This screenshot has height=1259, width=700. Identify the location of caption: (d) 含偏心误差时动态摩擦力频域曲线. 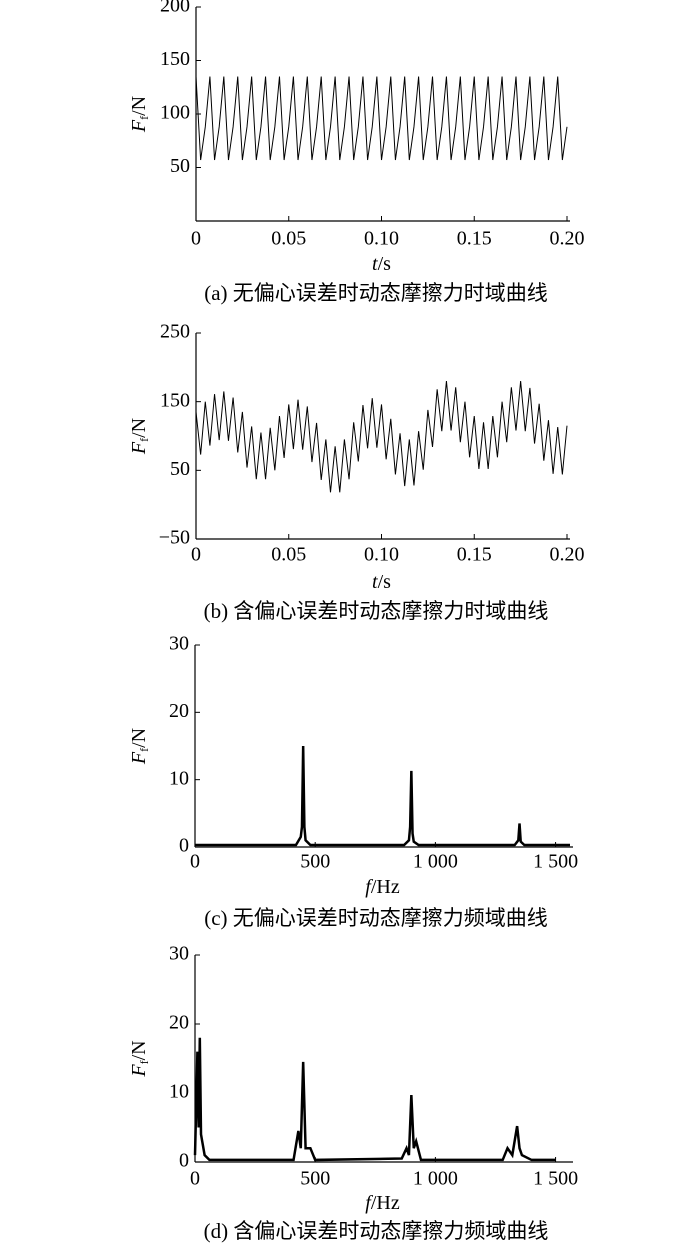
(376, 1231).